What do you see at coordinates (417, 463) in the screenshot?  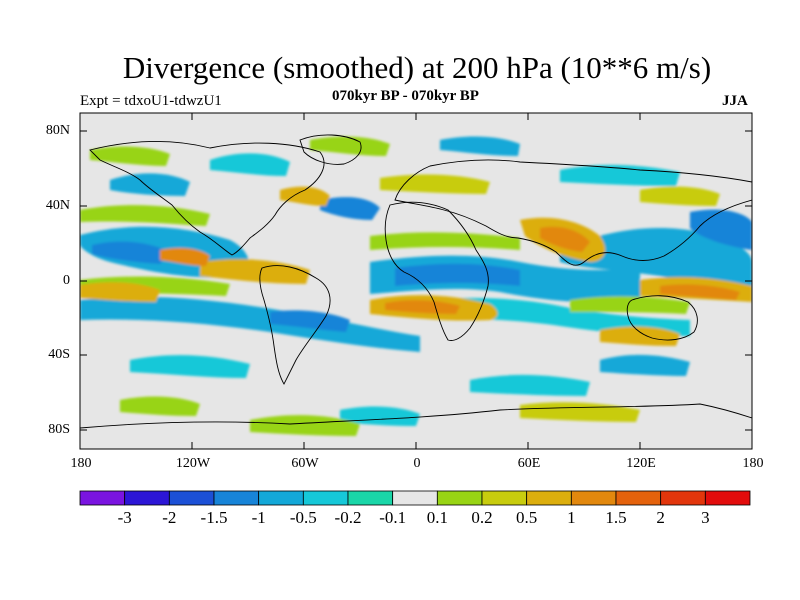 I see `lon-label-0: 0` at bounding box center [417, 463].